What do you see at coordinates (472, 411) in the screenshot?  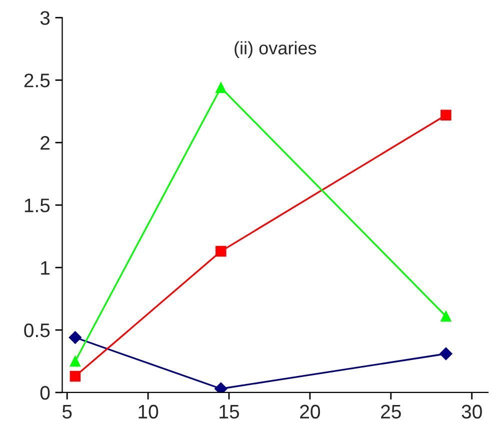 I see `x-tick-label: 30` at bounding box center [472, 411].